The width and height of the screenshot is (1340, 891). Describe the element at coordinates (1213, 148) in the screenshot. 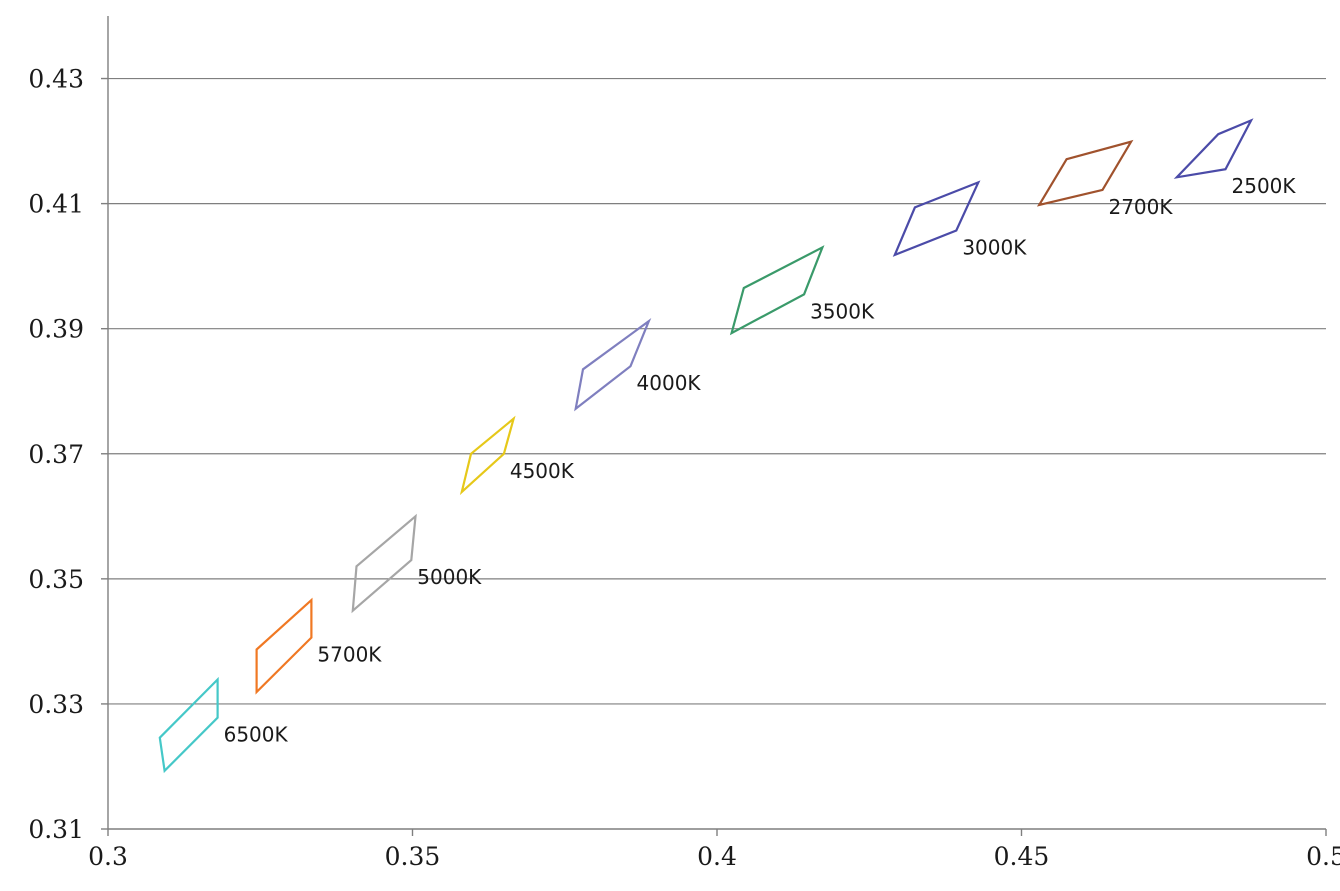

I see `quadrangle-2500K` at that location.